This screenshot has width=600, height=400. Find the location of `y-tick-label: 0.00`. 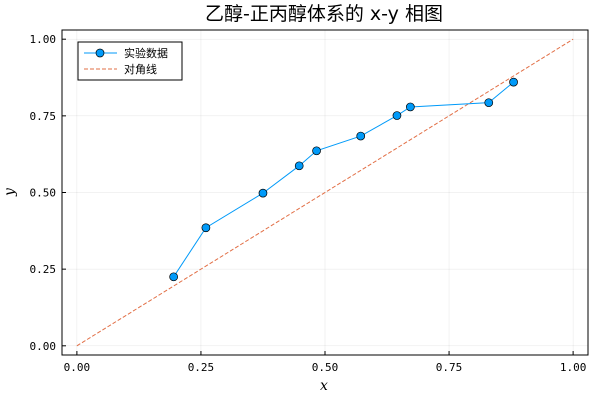

y-tick-label: 0.00 is located at coordinates (43, 346).